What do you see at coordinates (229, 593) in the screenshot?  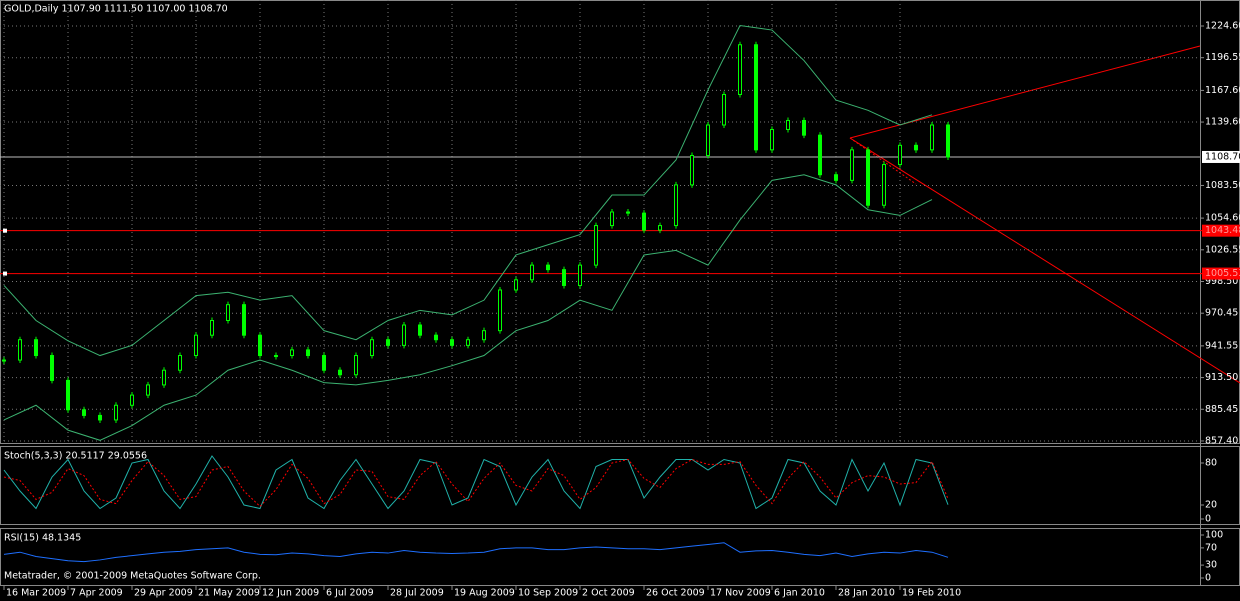 I see `x-tick-label: 21 May 2009` at bounding box center [229, 593].